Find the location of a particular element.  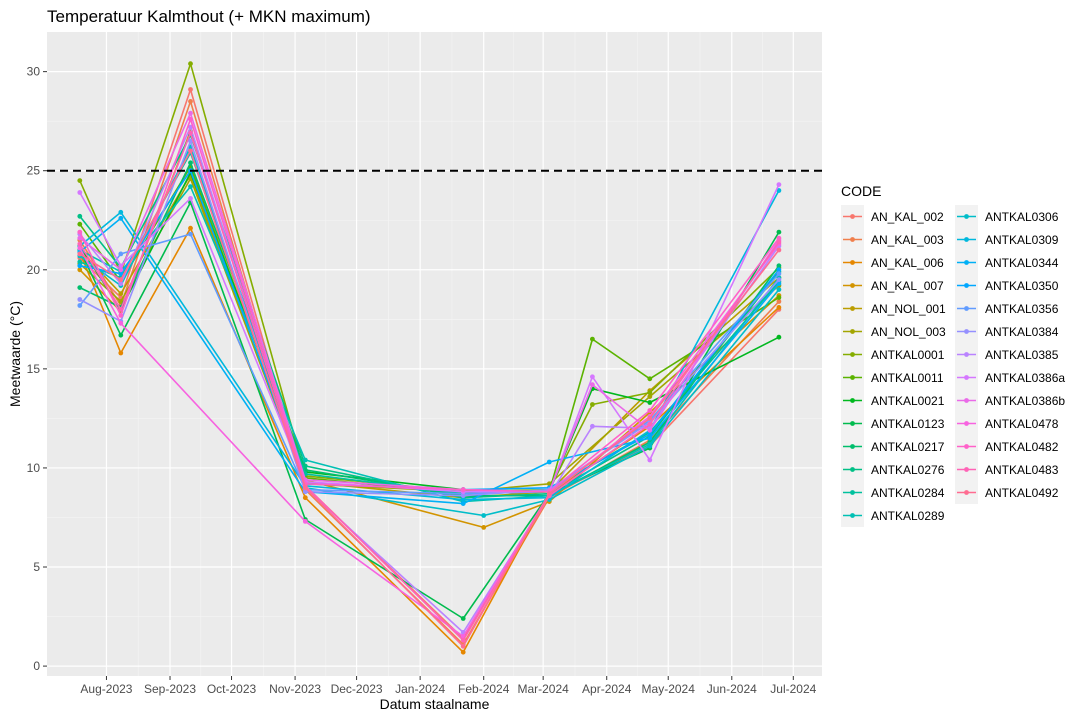

legend-label: AN_KAL_006 is located at coordinates (907, 263).